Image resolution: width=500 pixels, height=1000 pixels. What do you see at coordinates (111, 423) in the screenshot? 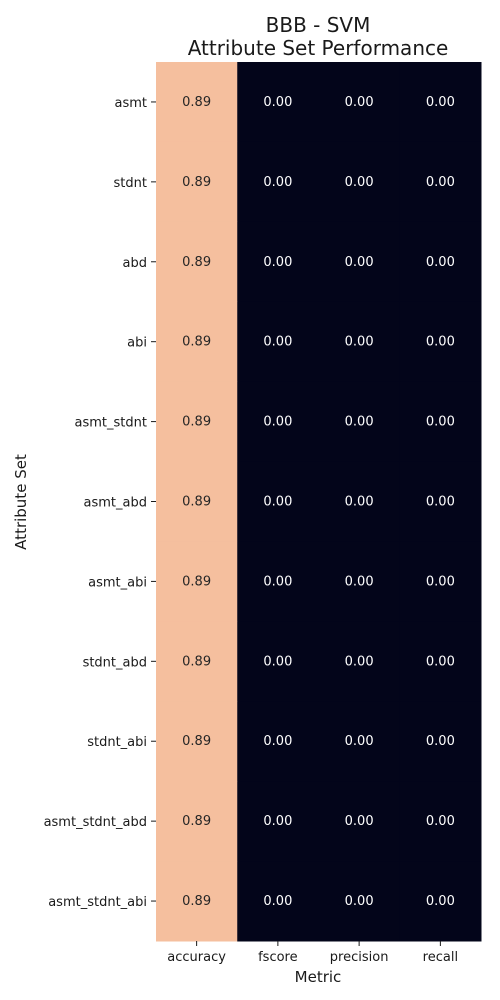
I see `y-tick-label: asmt_stdnt` at bounding box center [111, 423].